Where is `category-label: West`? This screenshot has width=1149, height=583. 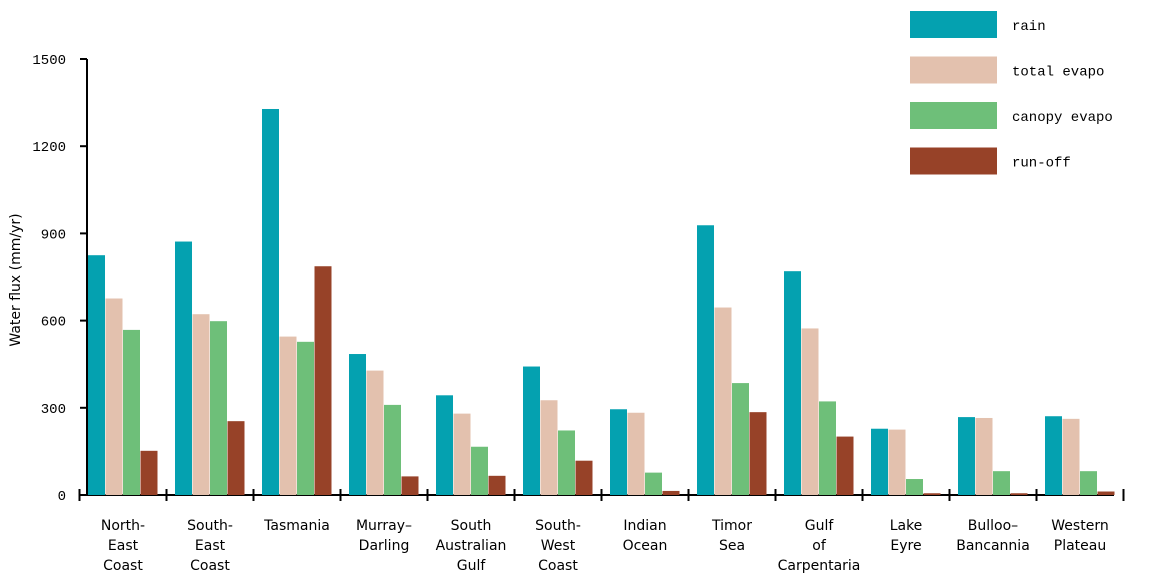 category-label: West is located at coordinates (558, 546).